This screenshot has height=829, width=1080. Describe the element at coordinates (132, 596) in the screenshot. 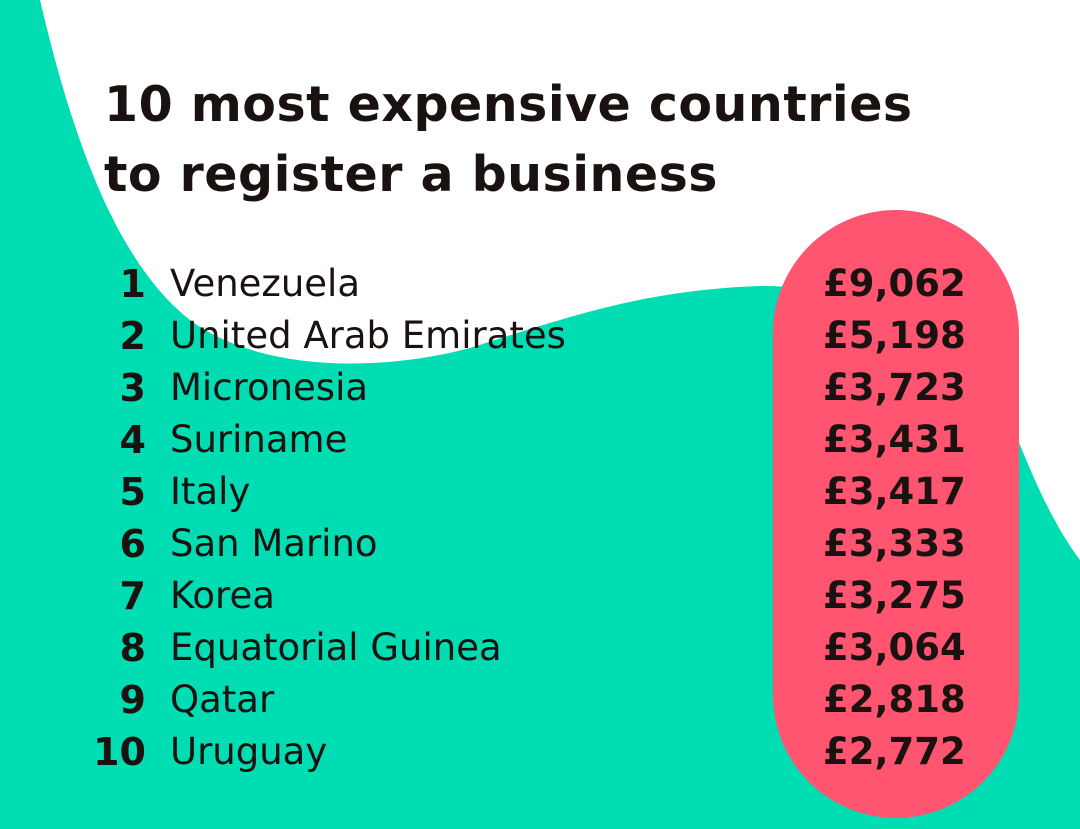

I see `rank-number: 7` at that location.